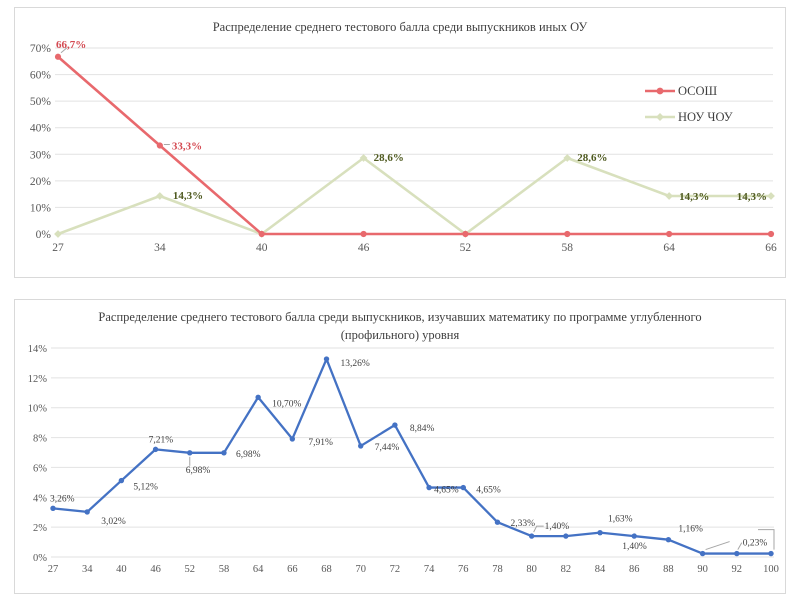 The image size is (800, 600). Describe the element at coordinates (38, 409) in the screenshot. I see `y-axis-tick-label: 10%` at that location.